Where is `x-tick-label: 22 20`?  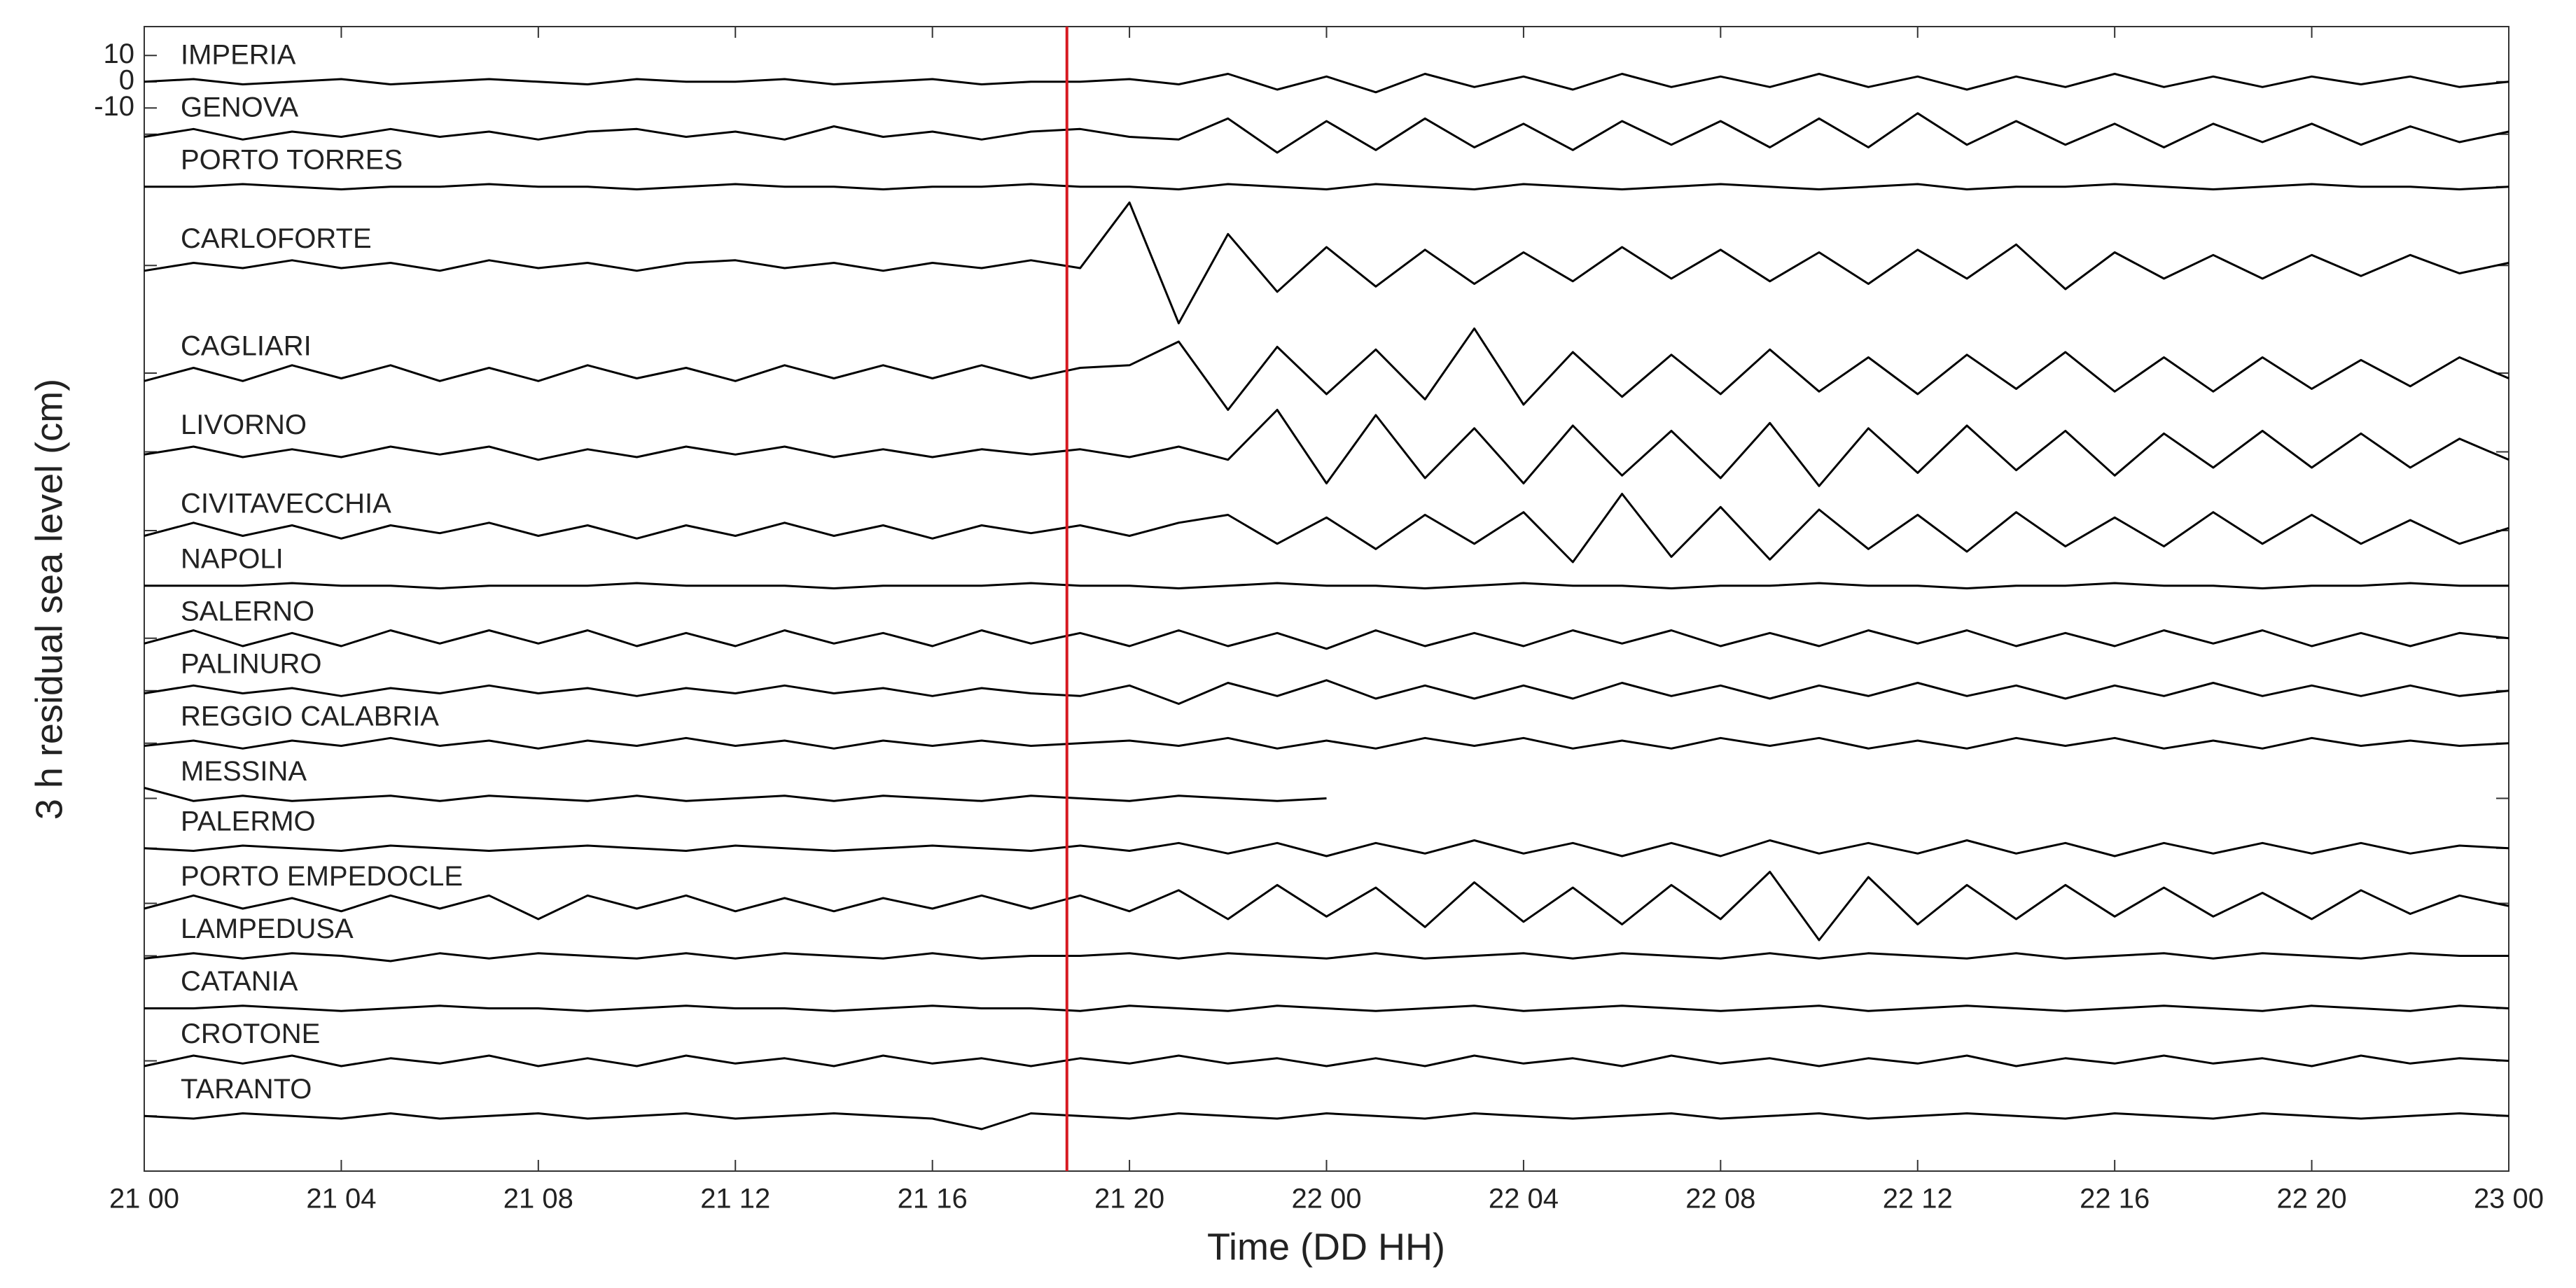
x-tick-label: 22 20 is located at coordinates (2312, 1199).